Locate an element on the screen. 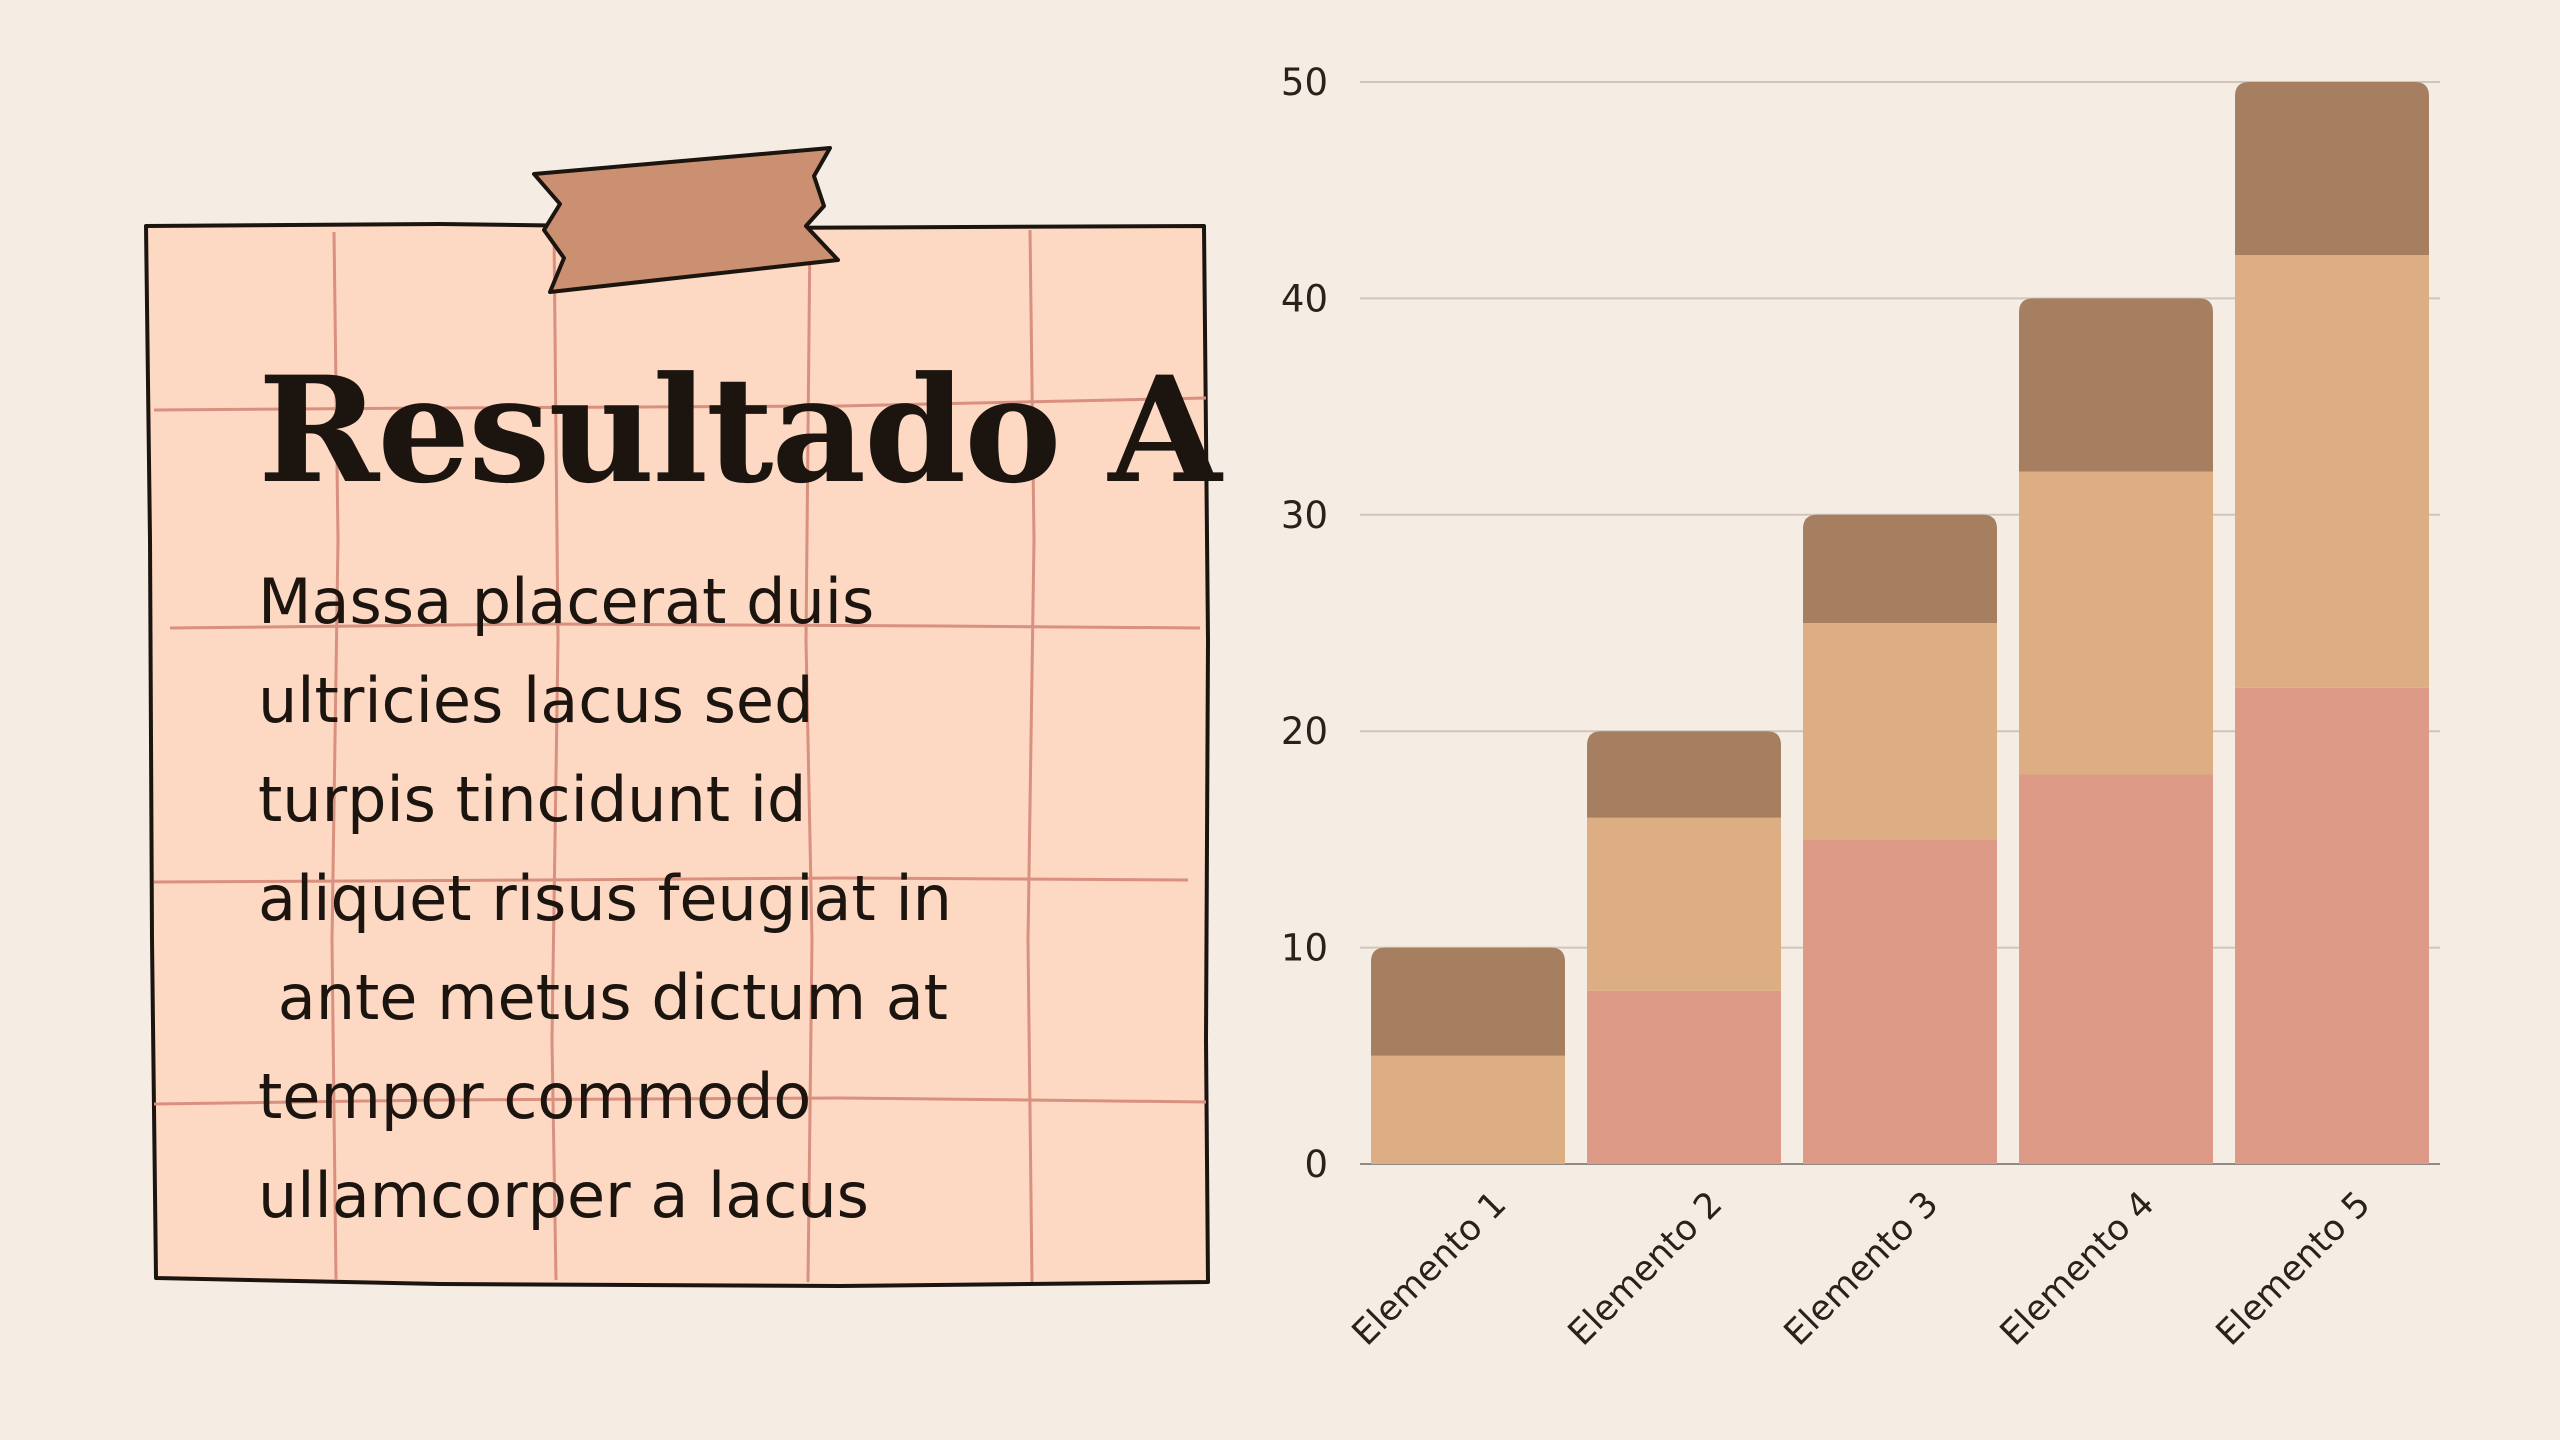 The width and height of the screenshot is (2560, 1440). note-body-line: tempor commodo is located at coordinates (535, 1096).